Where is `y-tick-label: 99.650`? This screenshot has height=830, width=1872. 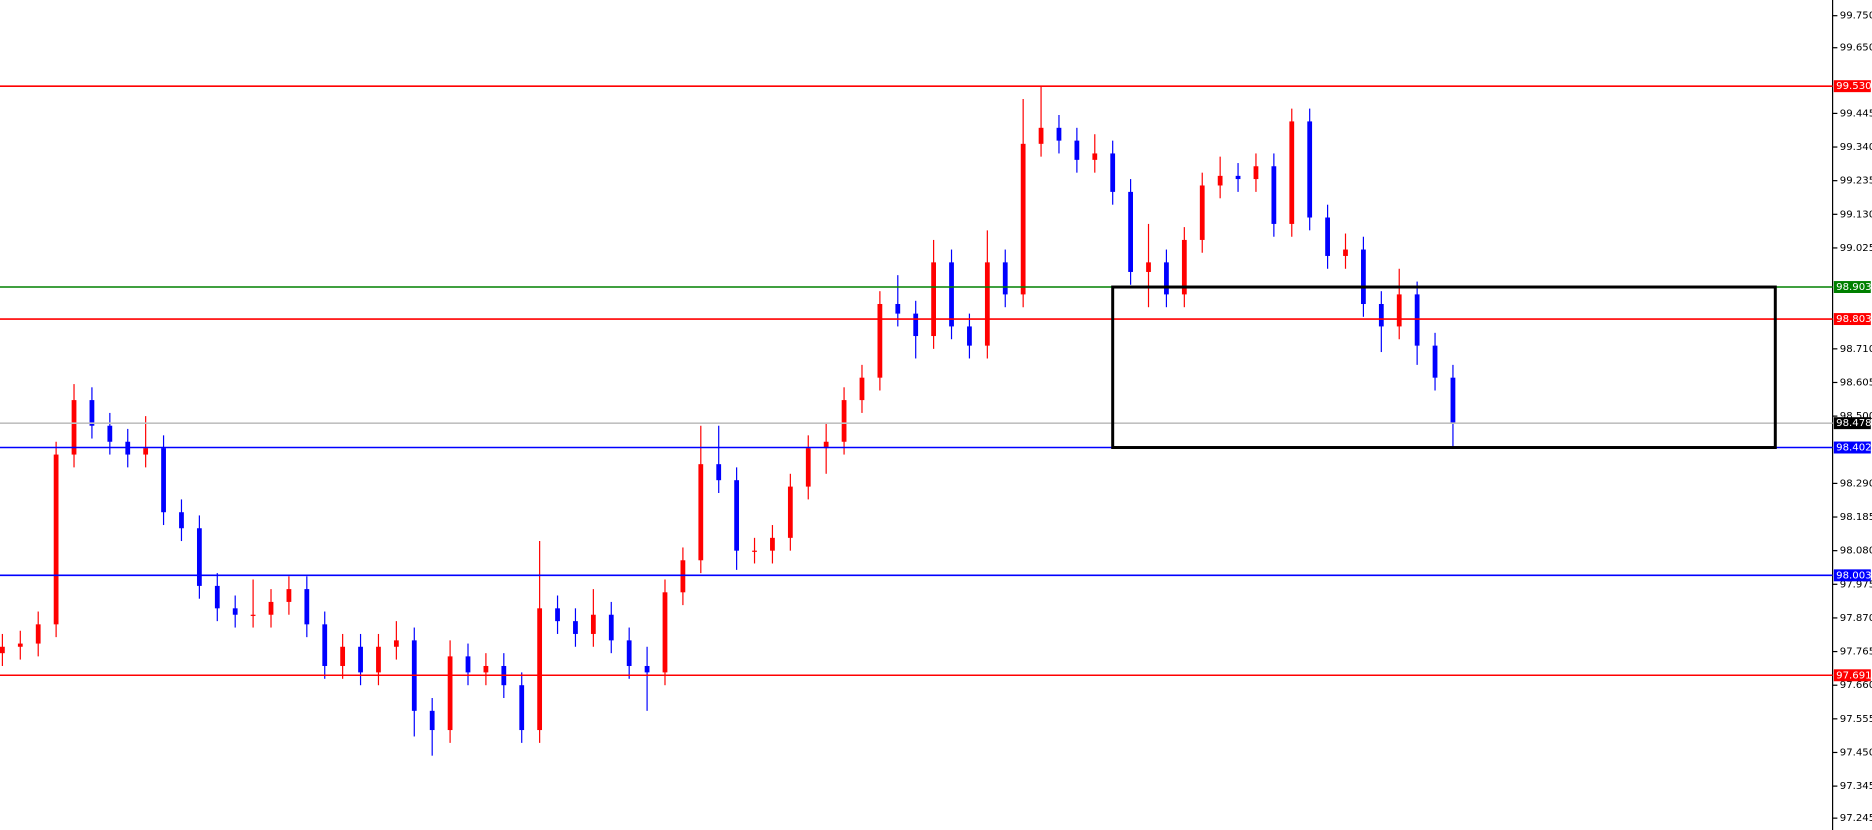 y-tick-label: 99.650 is located at coordinates (1856, 48).